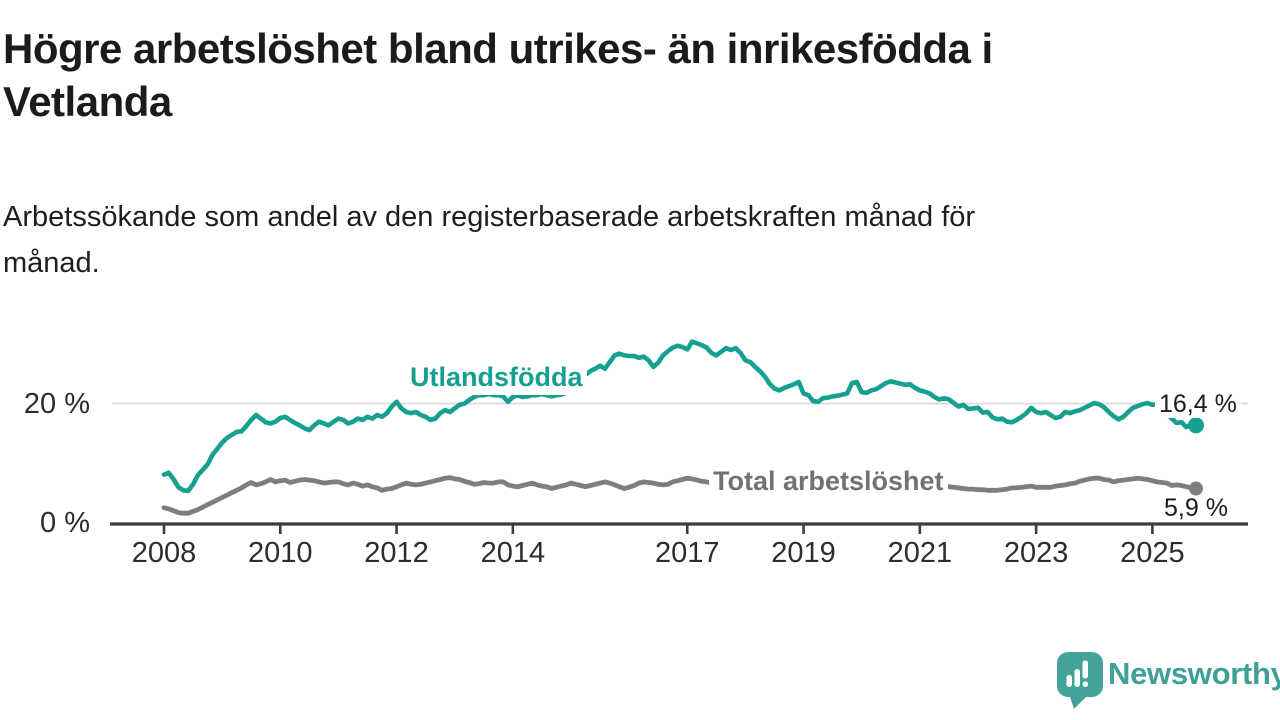 Image resolution: width=1280 pixels, height=720 pixels. What do you see at coordinates (1069, 681) in the screenshot?
I see `logo-bar-small` at bounding box center [1069, 681].